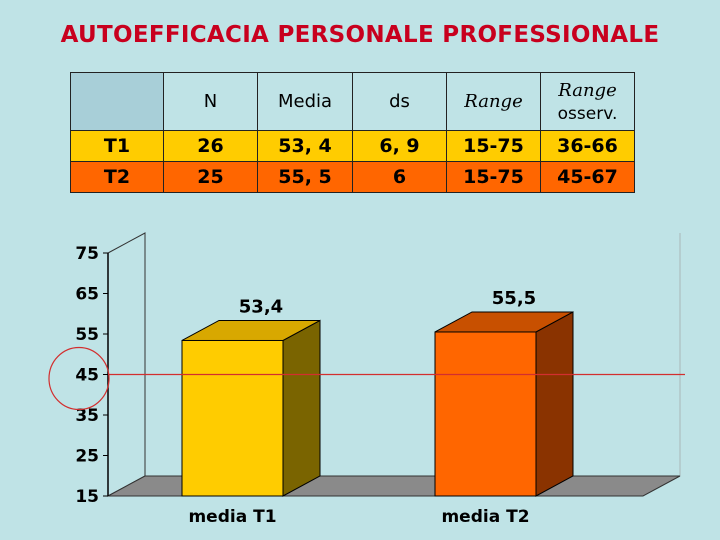  I want to click on table-row: T2 25 55, 5 6 15-75 45-67, so click(352, 177).